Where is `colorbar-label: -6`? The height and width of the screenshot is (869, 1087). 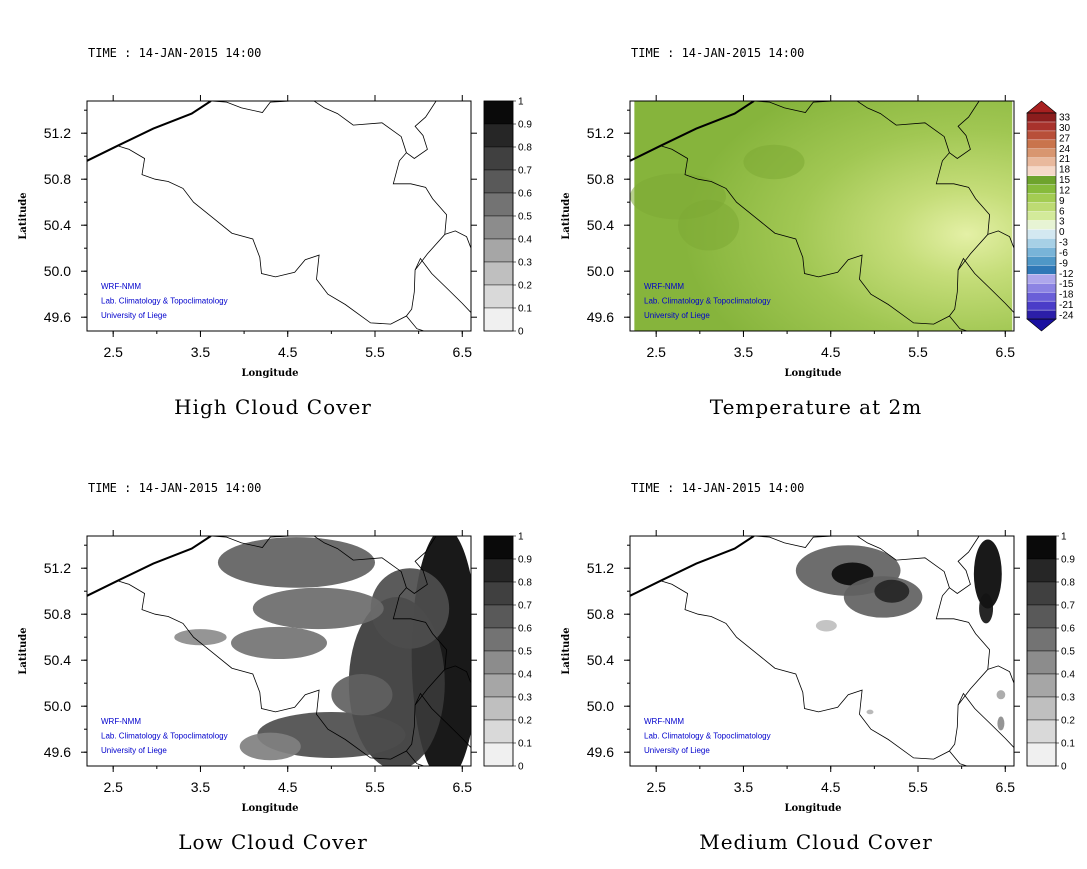
colorbar-label: -6 is located at coordinates (1063, 253).